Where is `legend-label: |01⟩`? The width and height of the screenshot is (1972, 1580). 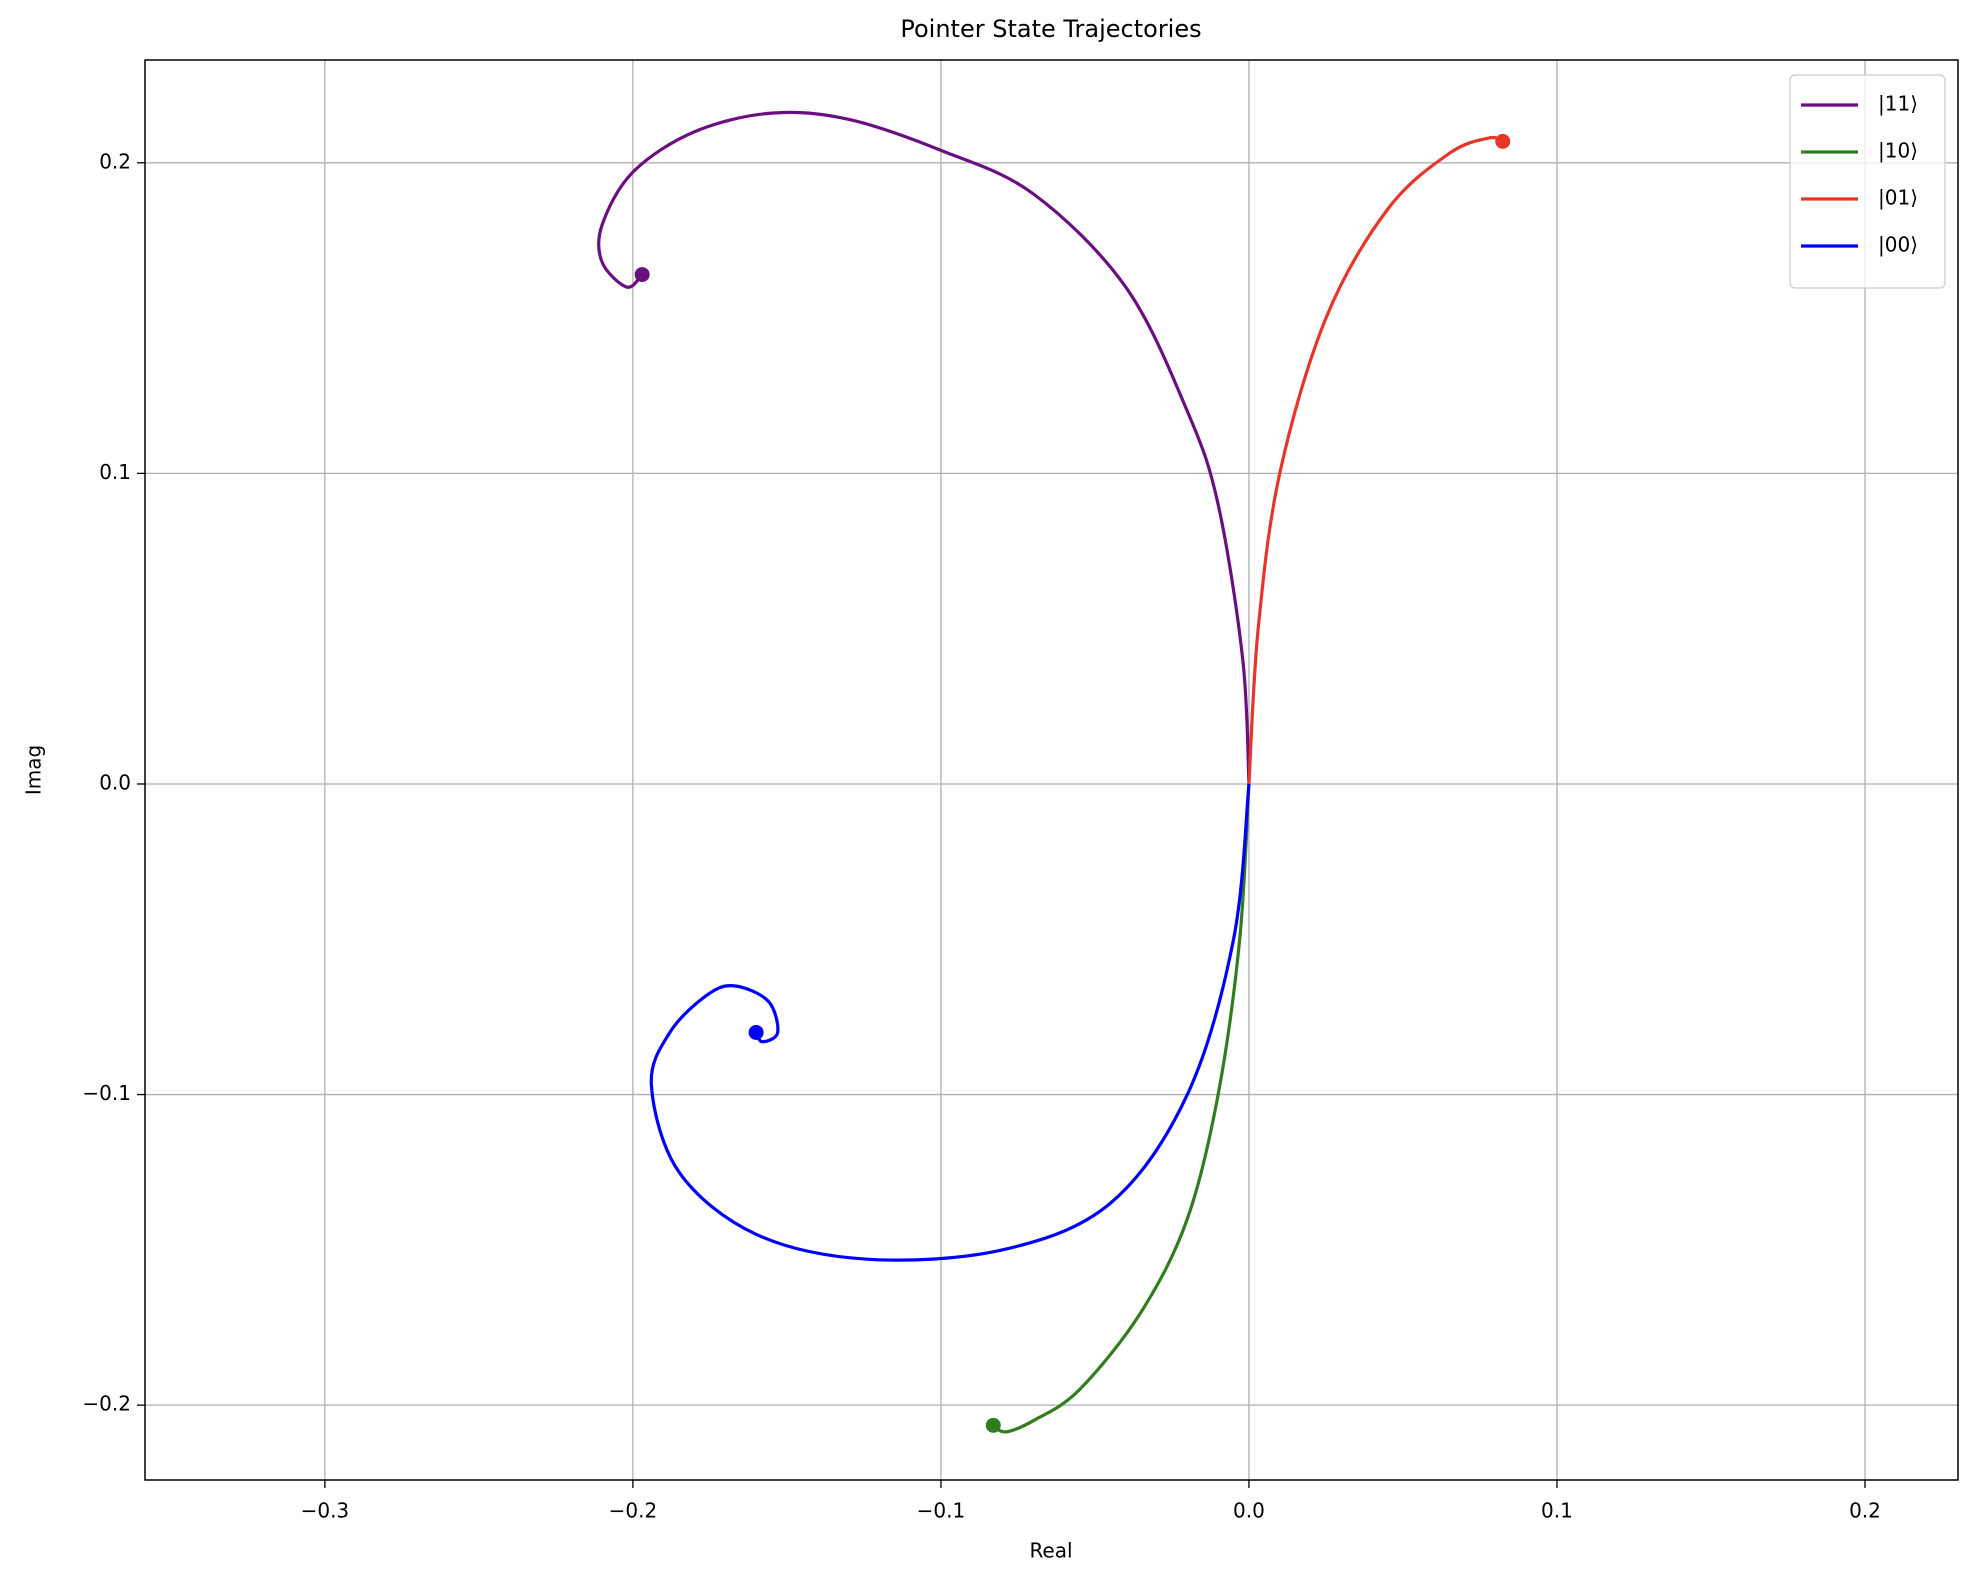 legend-label: |01⟩ is located at coordinates (1898, 198).